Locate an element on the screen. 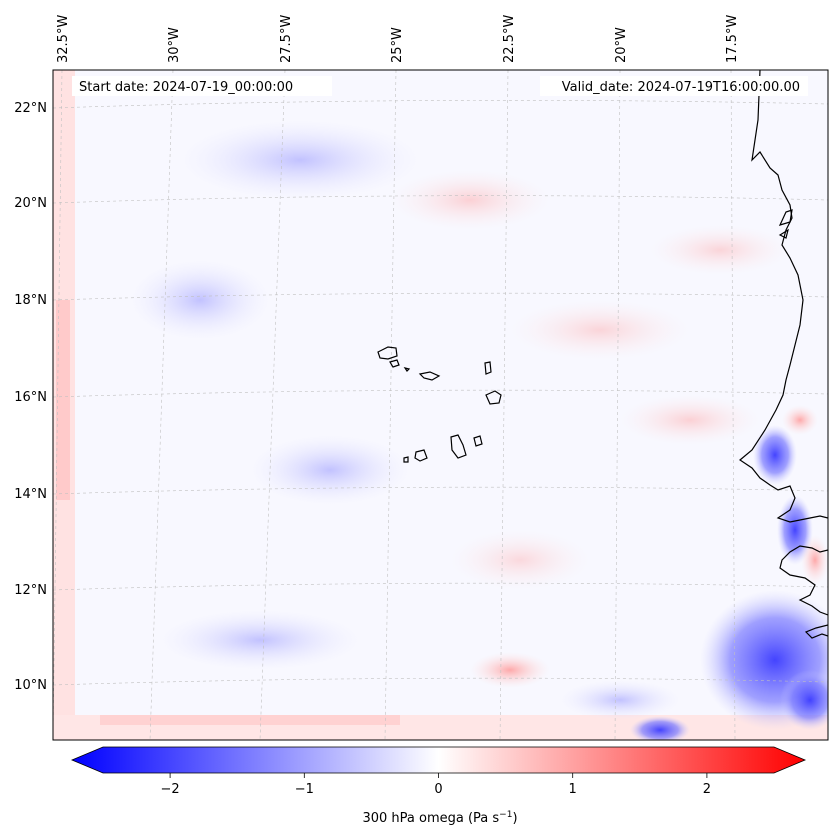  lat-label-22n: 22°N is located at coordinates (30, 108).